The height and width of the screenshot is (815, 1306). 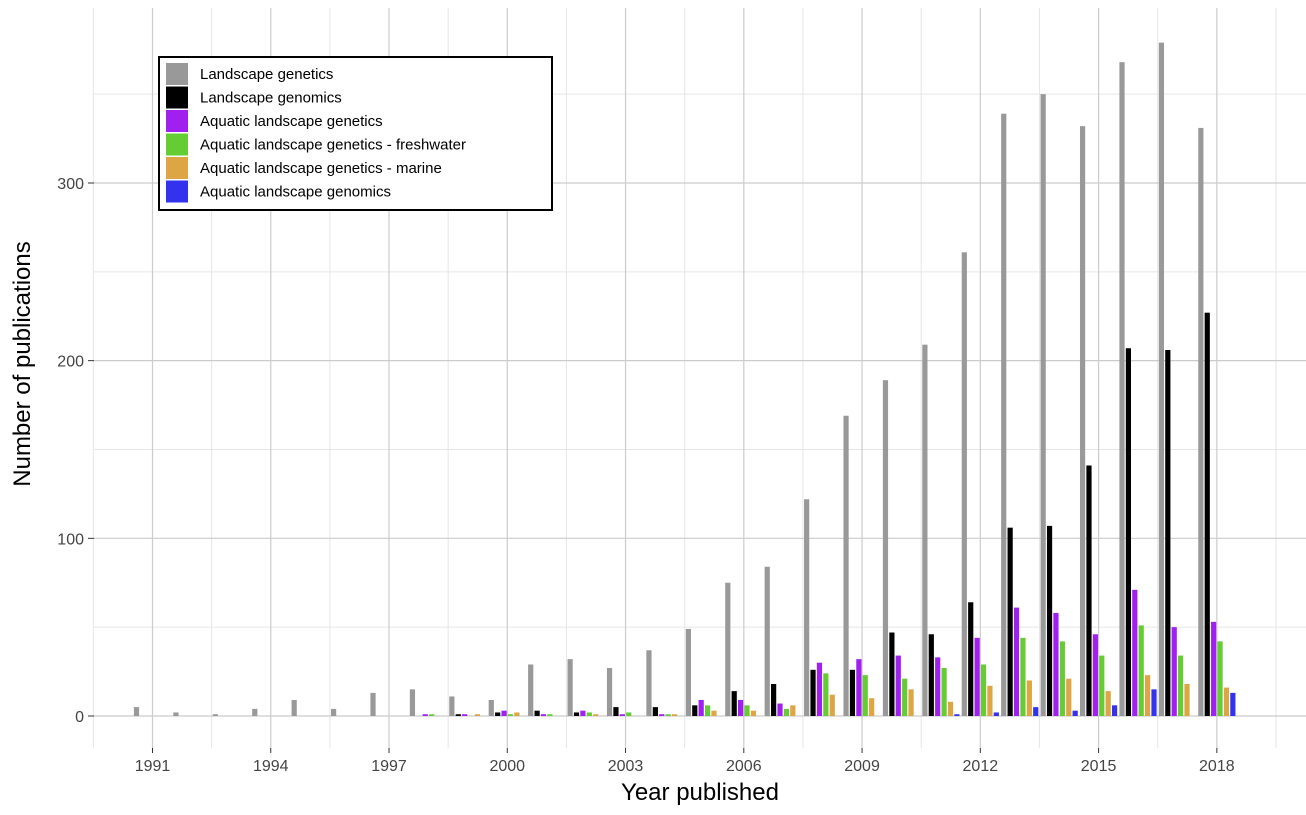 What do you see at coordinates (981, 766) in the screenshot?
I see `x-tick-label: 2012` at bounding box center [981, 766].